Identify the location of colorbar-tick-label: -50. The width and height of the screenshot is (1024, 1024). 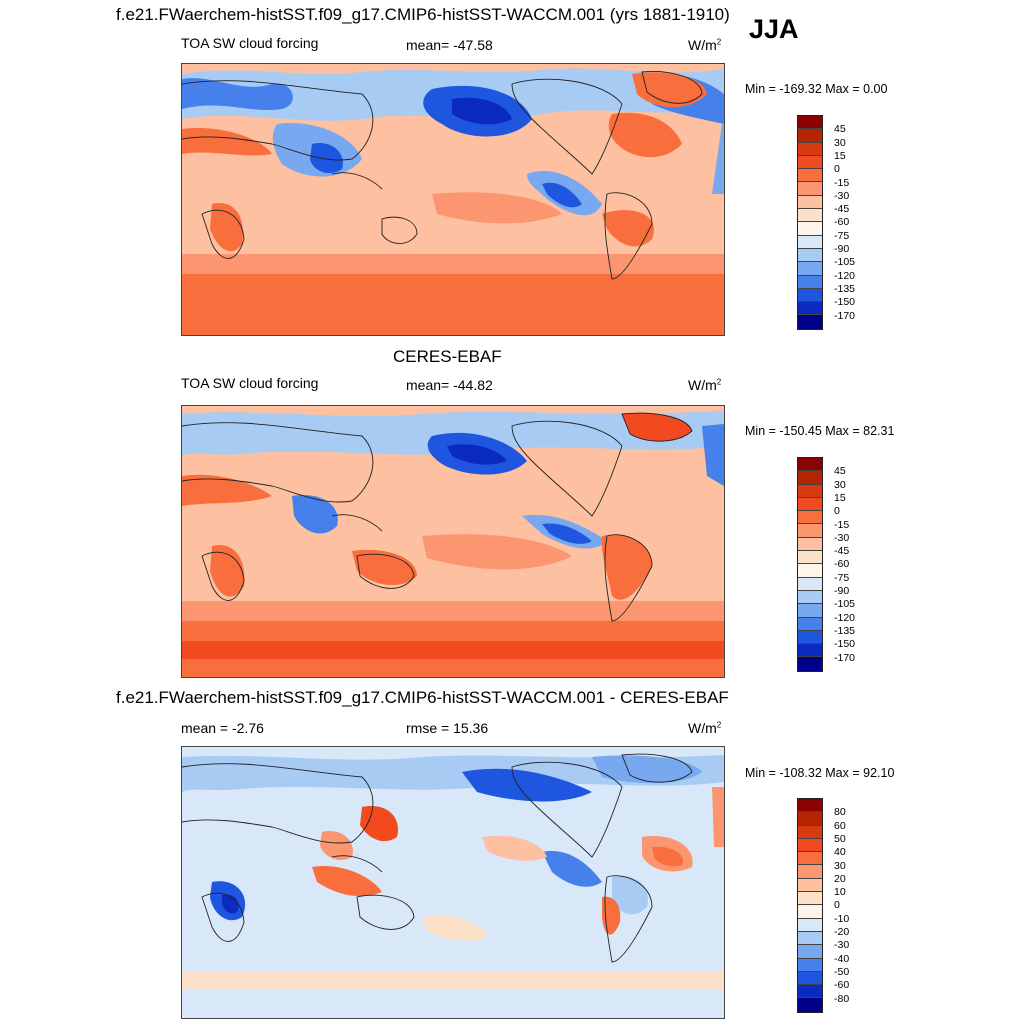
(842, 971).